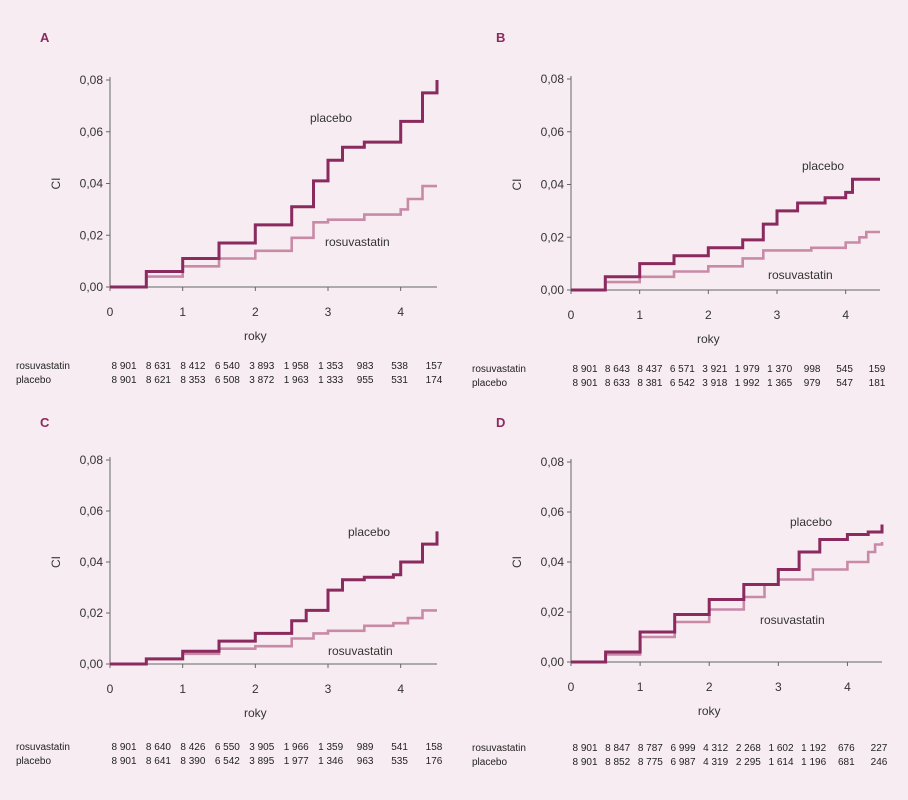 The height and width of the screenshot is (800, 908). I want to click on risk-value: 955, so click(365, 380).